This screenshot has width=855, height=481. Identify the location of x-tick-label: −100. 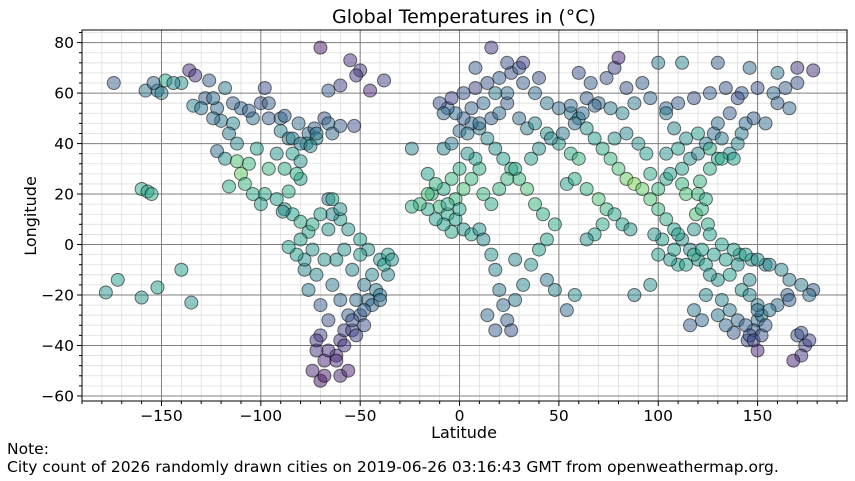
(261, 416).